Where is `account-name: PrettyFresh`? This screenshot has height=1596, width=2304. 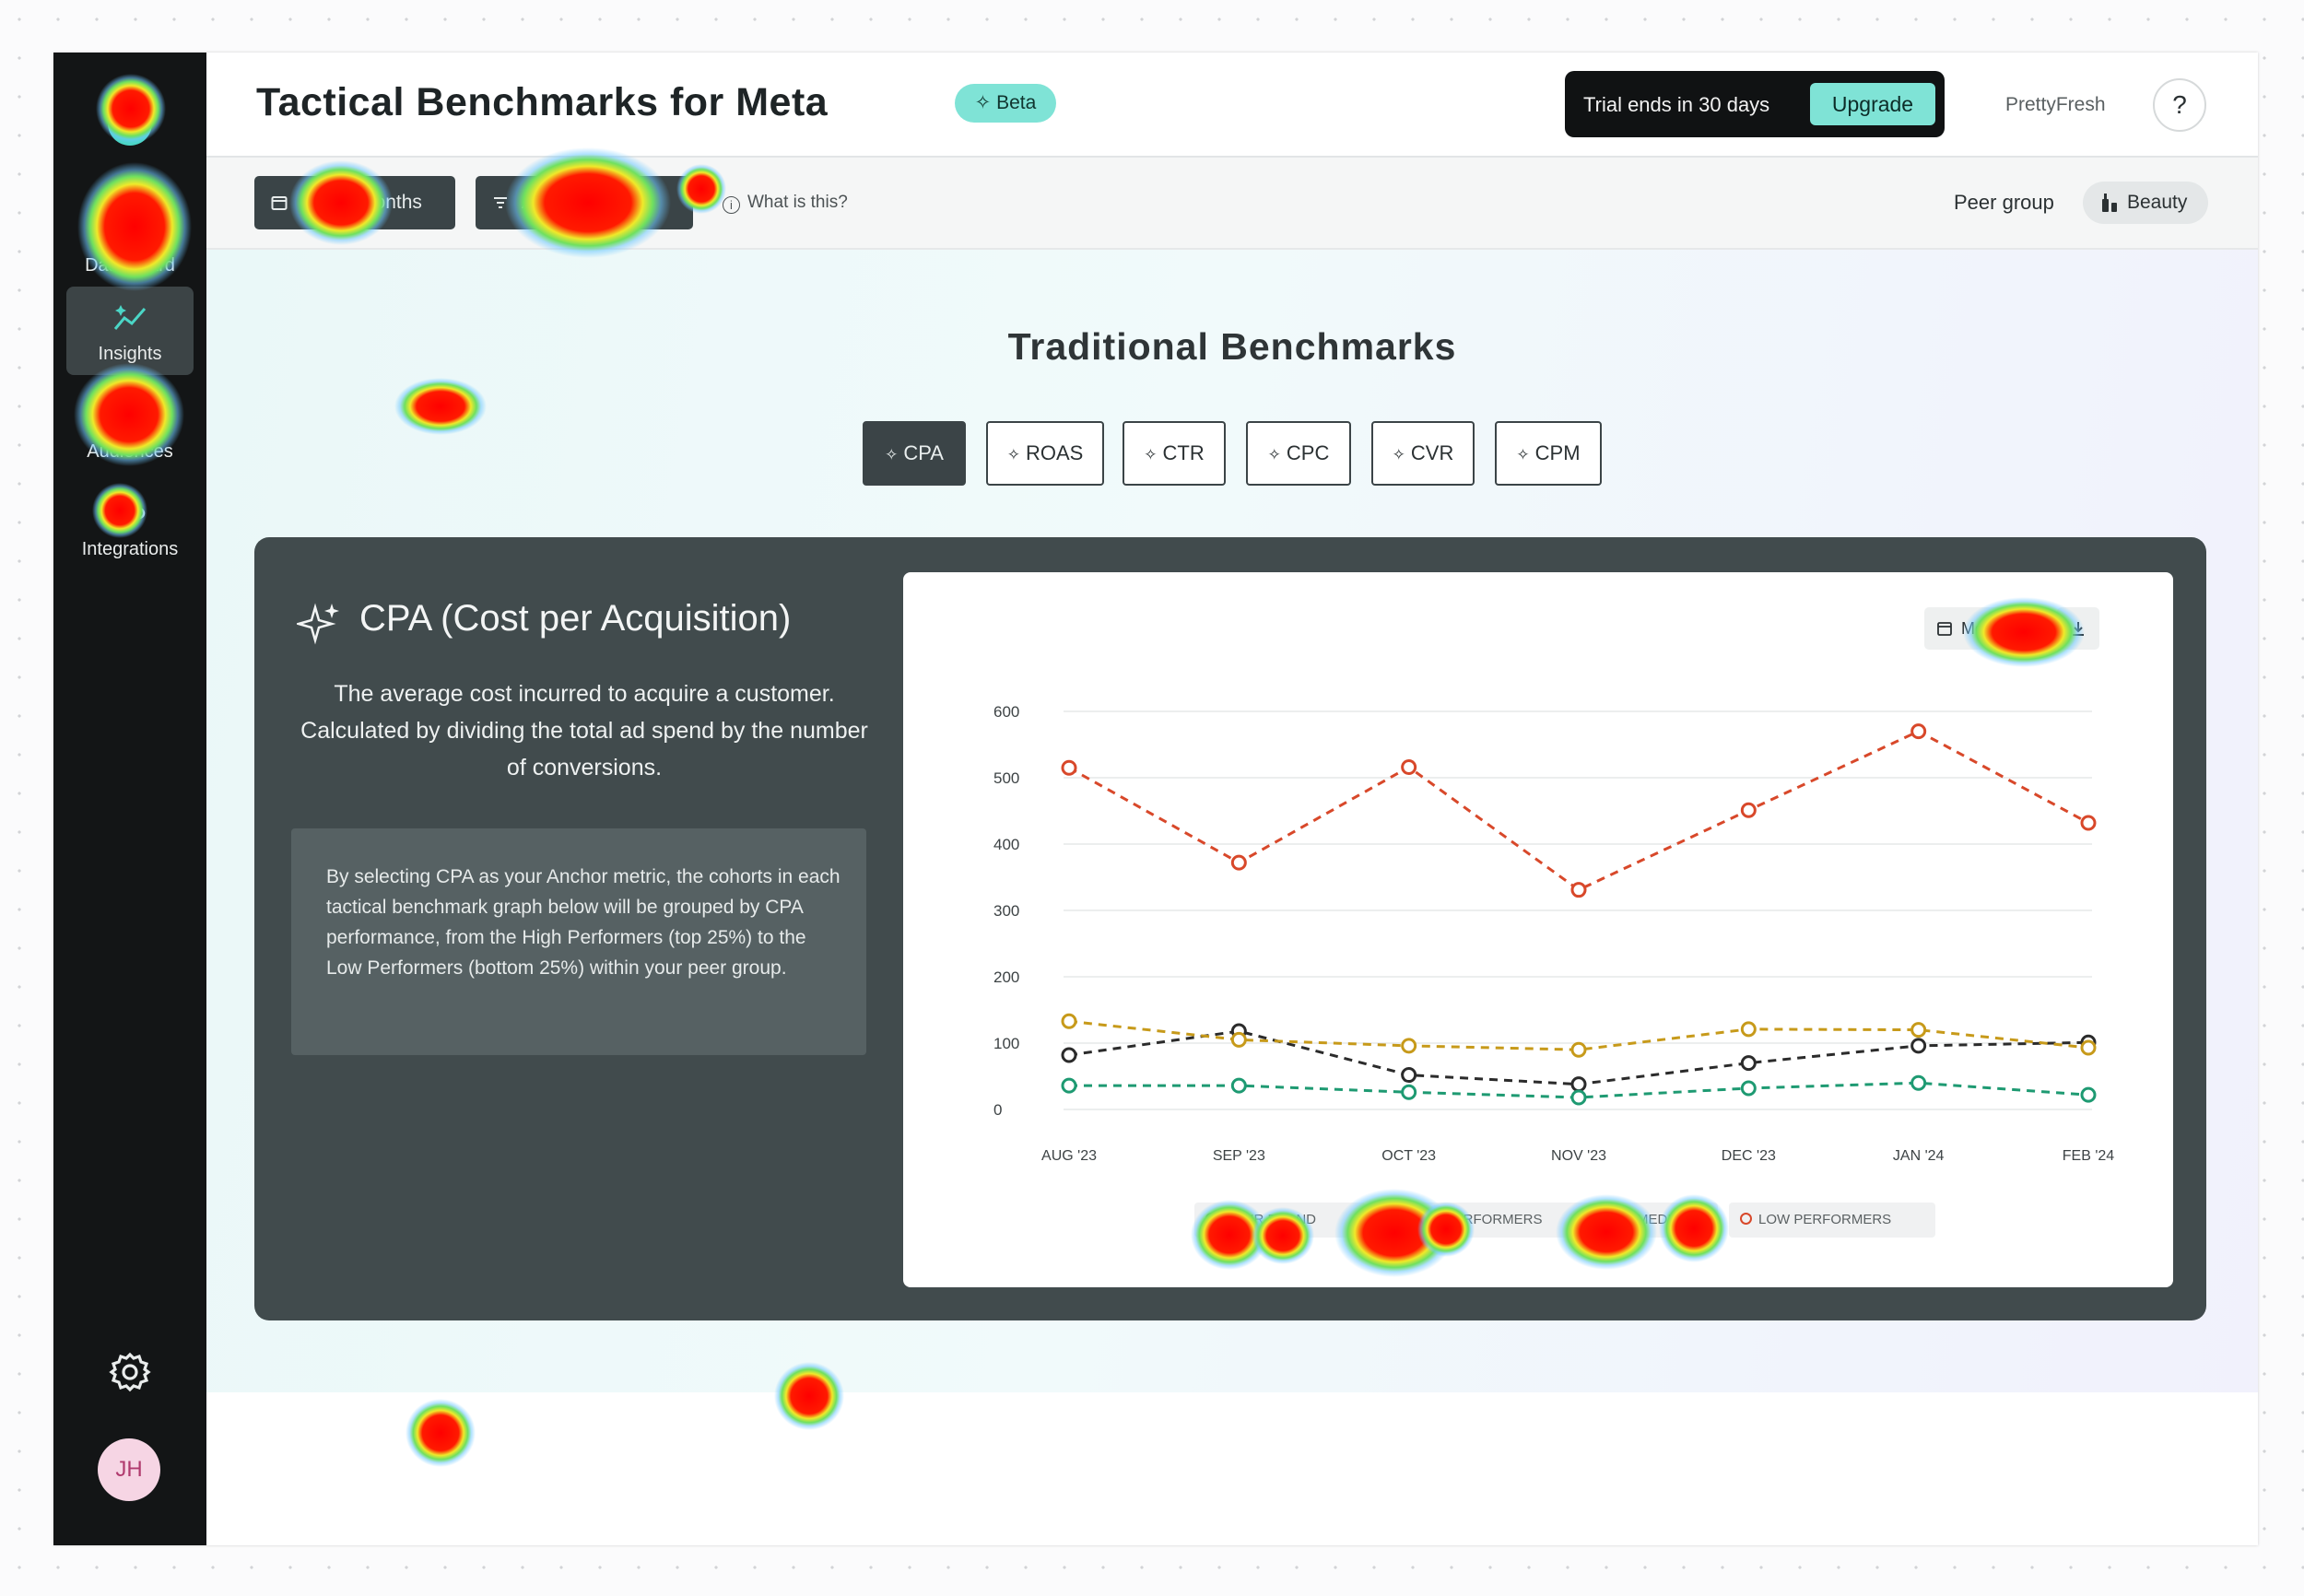
account-name: PrettyFresh is located at coordinates (2055, 104).